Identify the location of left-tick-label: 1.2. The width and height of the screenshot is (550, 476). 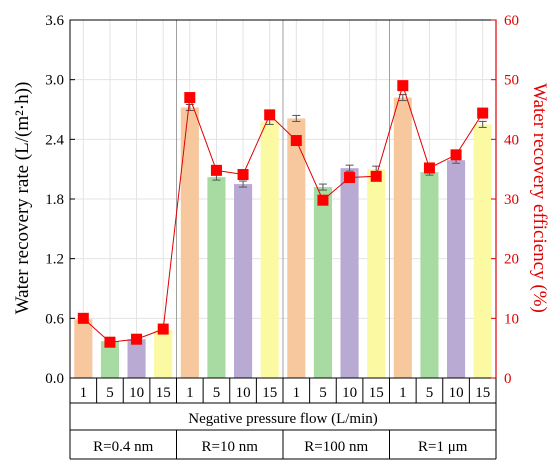
(54, 260).